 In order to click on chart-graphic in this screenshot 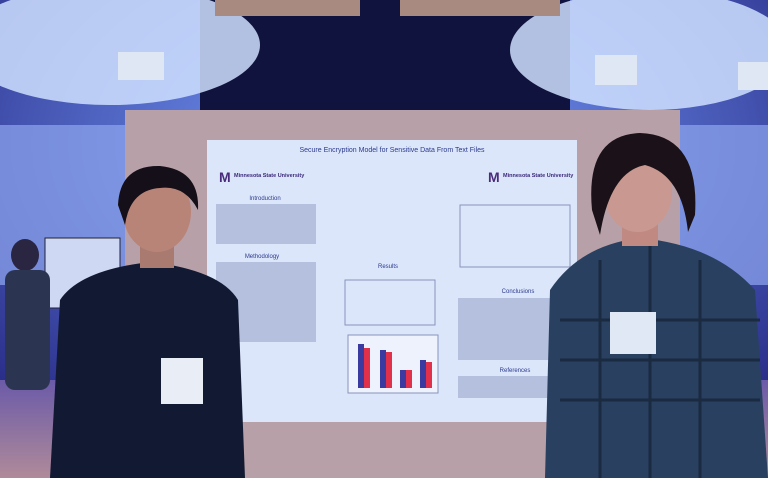, I will do `click(393, 364)`.